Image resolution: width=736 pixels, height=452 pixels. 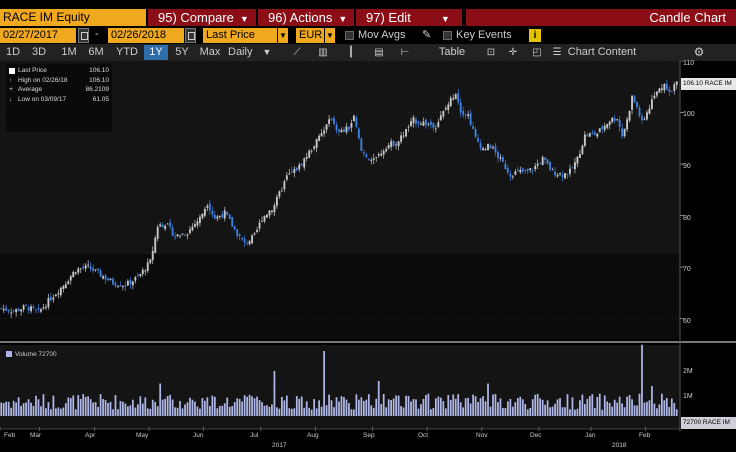 What do you see at coordinates (240, 52) in the screenshot?
I see `frequency-select: Daily` at bounding box center [240, 52].